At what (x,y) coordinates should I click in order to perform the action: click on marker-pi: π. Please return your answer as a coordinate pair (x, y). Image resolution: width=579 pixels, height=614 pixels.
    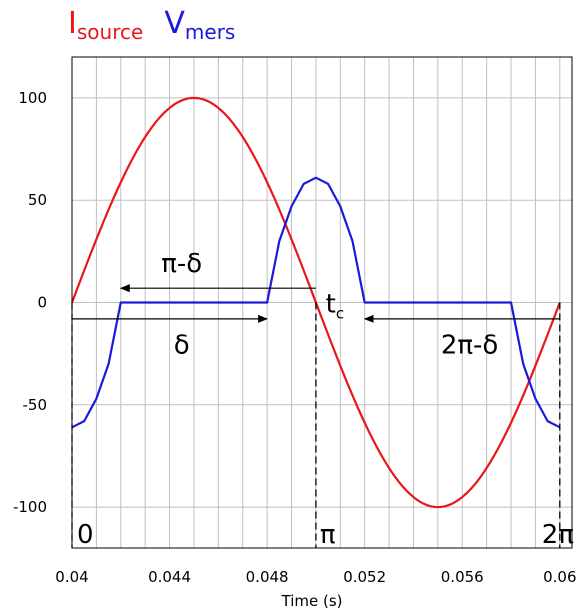
    Looking at the image, I should click on (328, 535).